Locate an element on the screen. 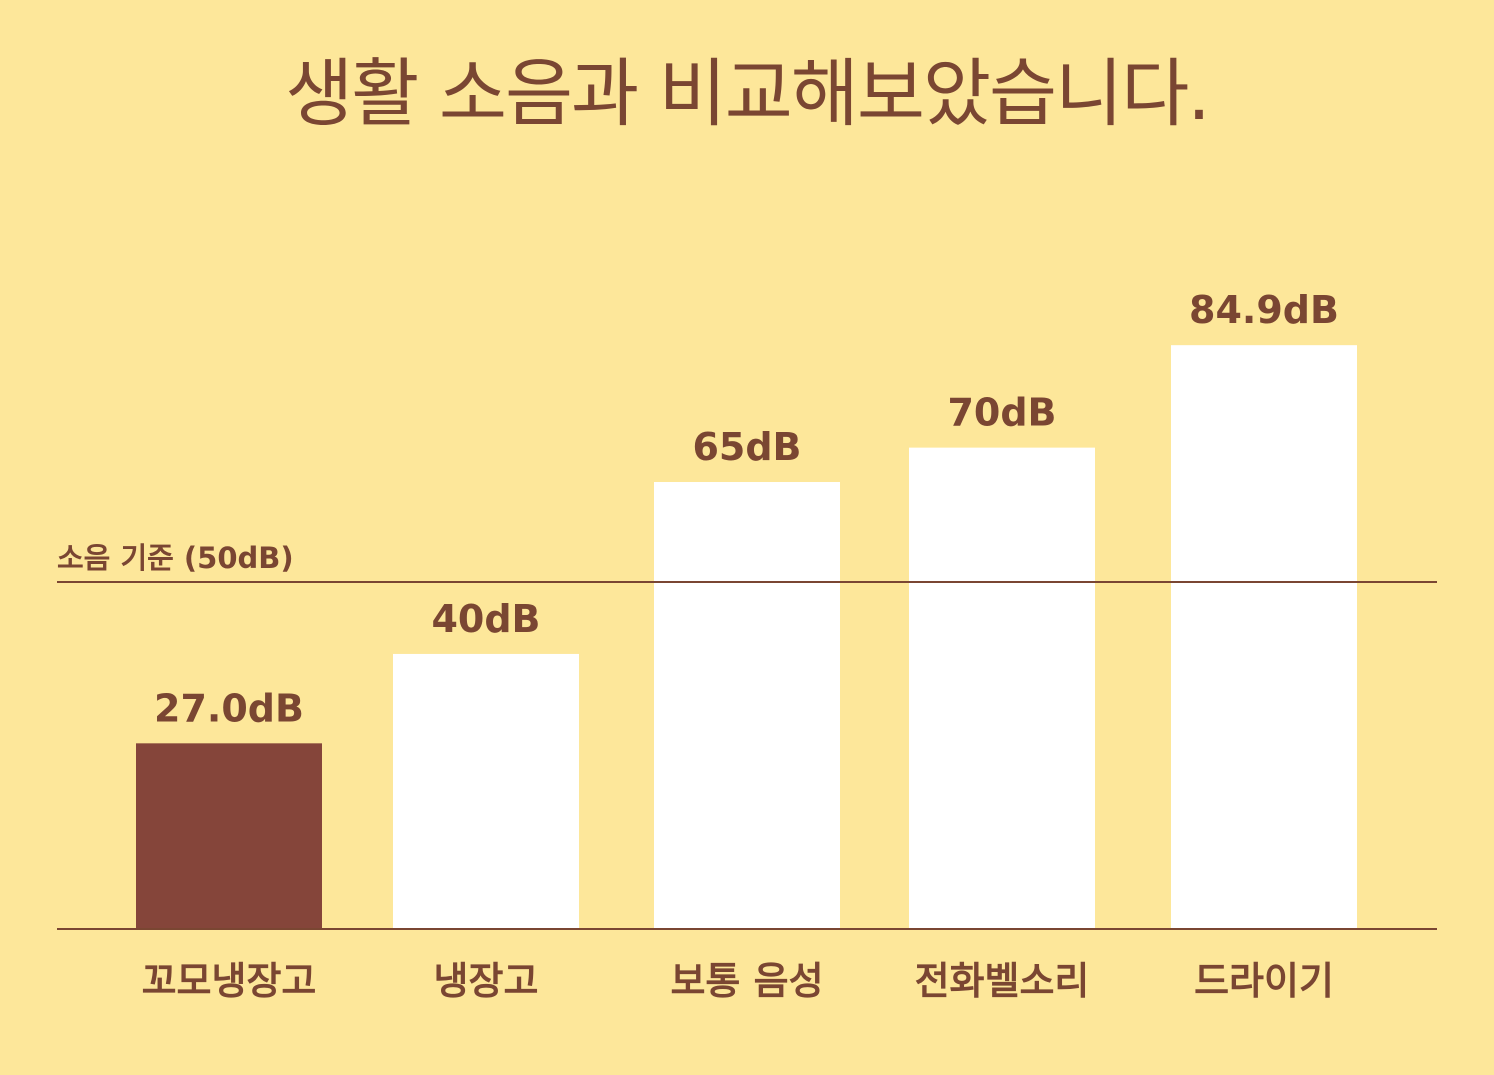 The width and height of the screenshot is (1494, 1075). value-label-3: 65dB is located at coordinates (746, 447).